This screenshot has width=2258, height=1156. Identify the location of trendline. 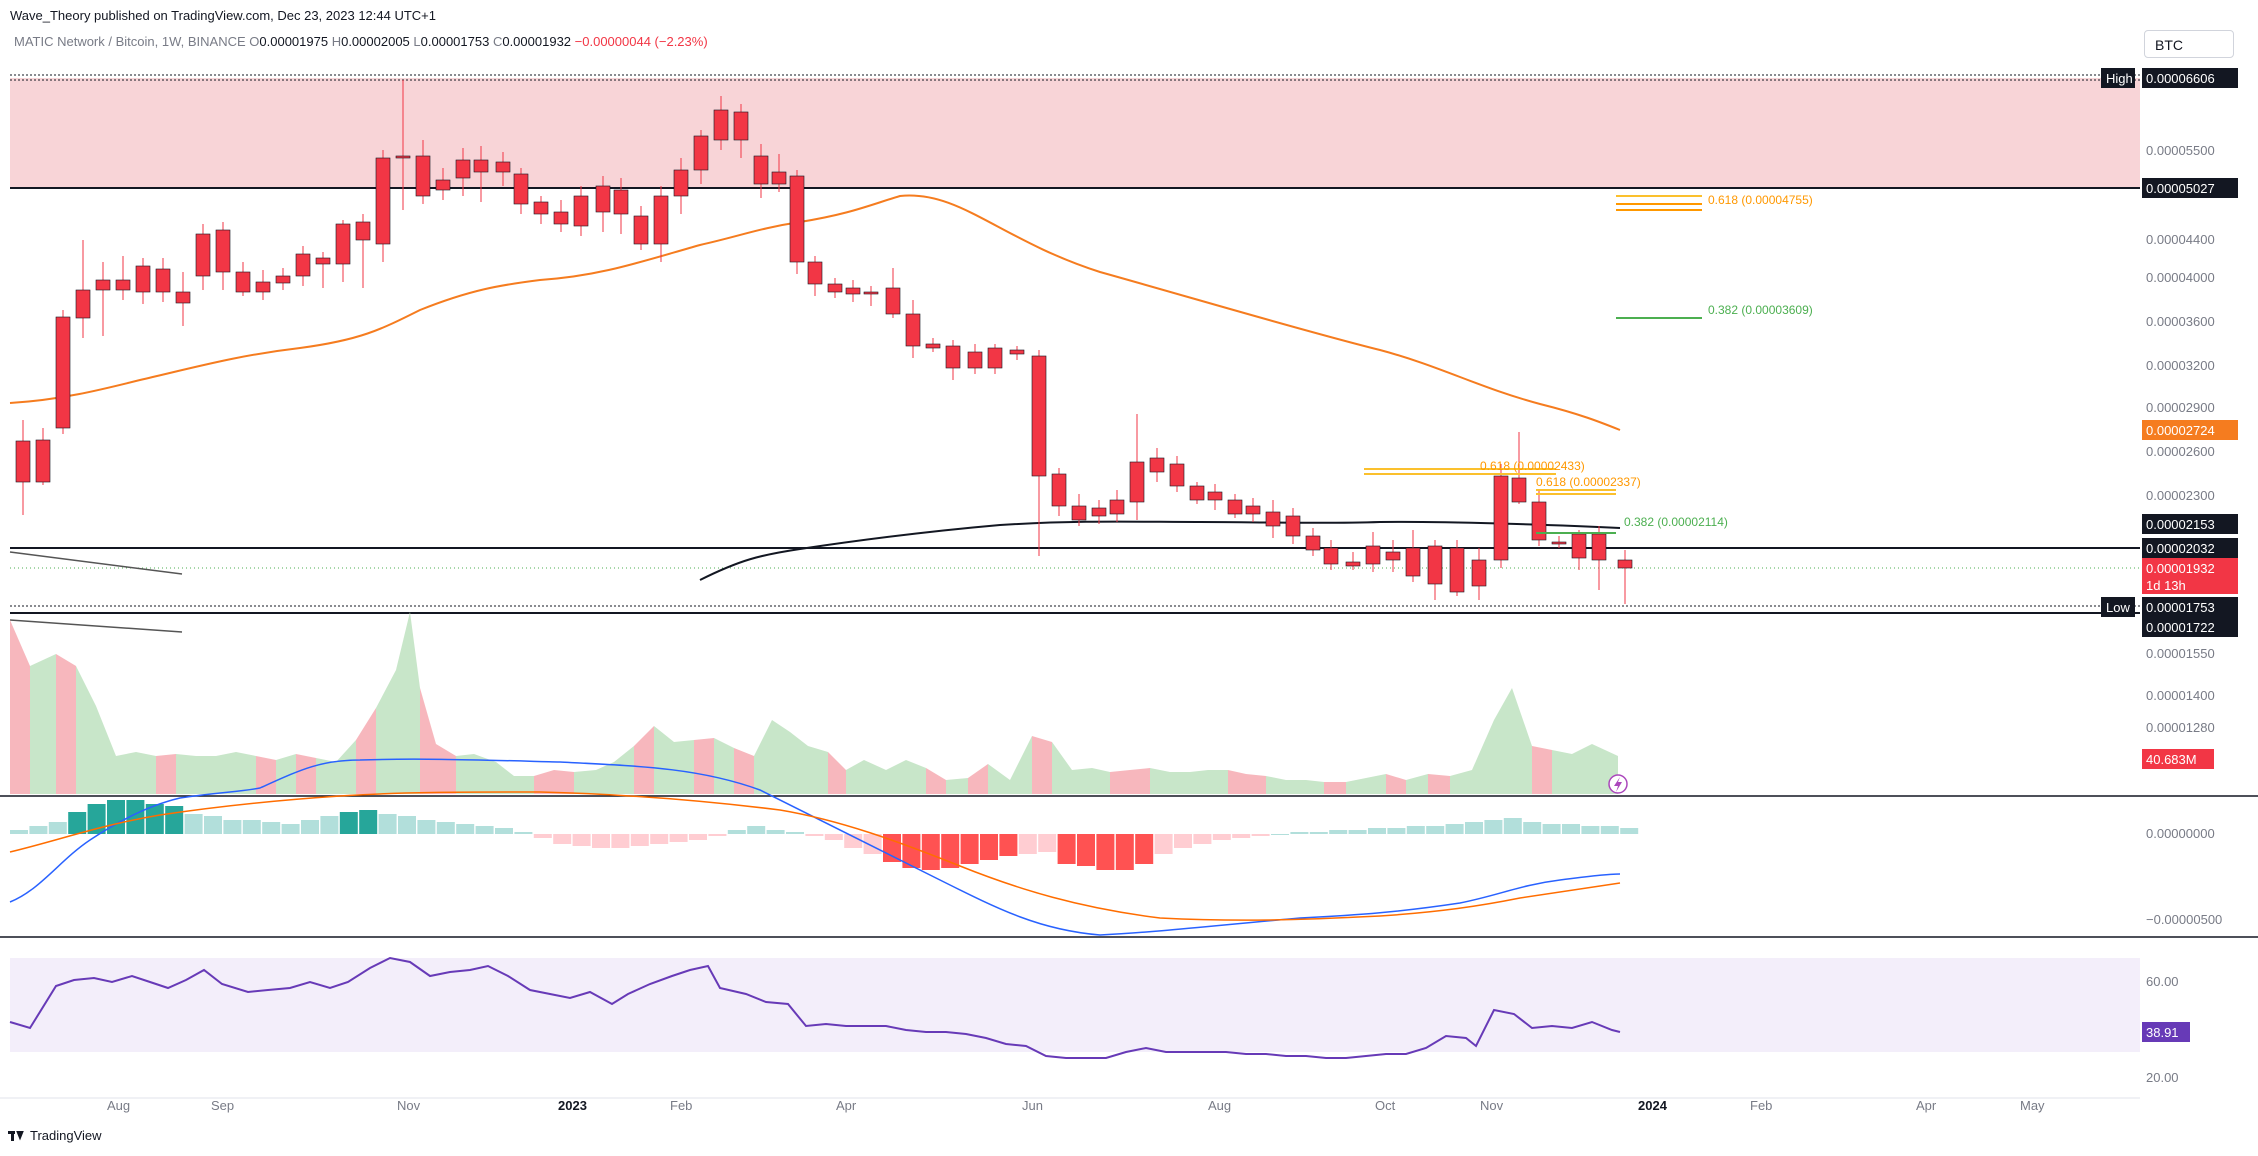
(96, 563).